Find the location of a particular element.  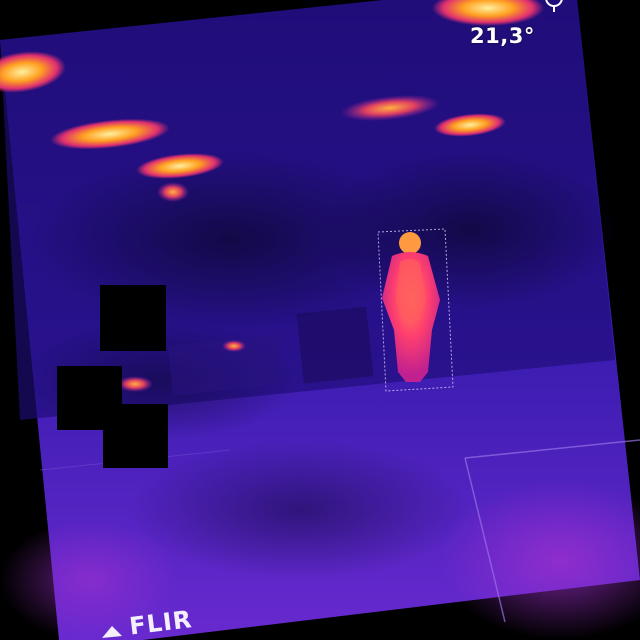

person-heat-signature is located at coordinates (411, 307).